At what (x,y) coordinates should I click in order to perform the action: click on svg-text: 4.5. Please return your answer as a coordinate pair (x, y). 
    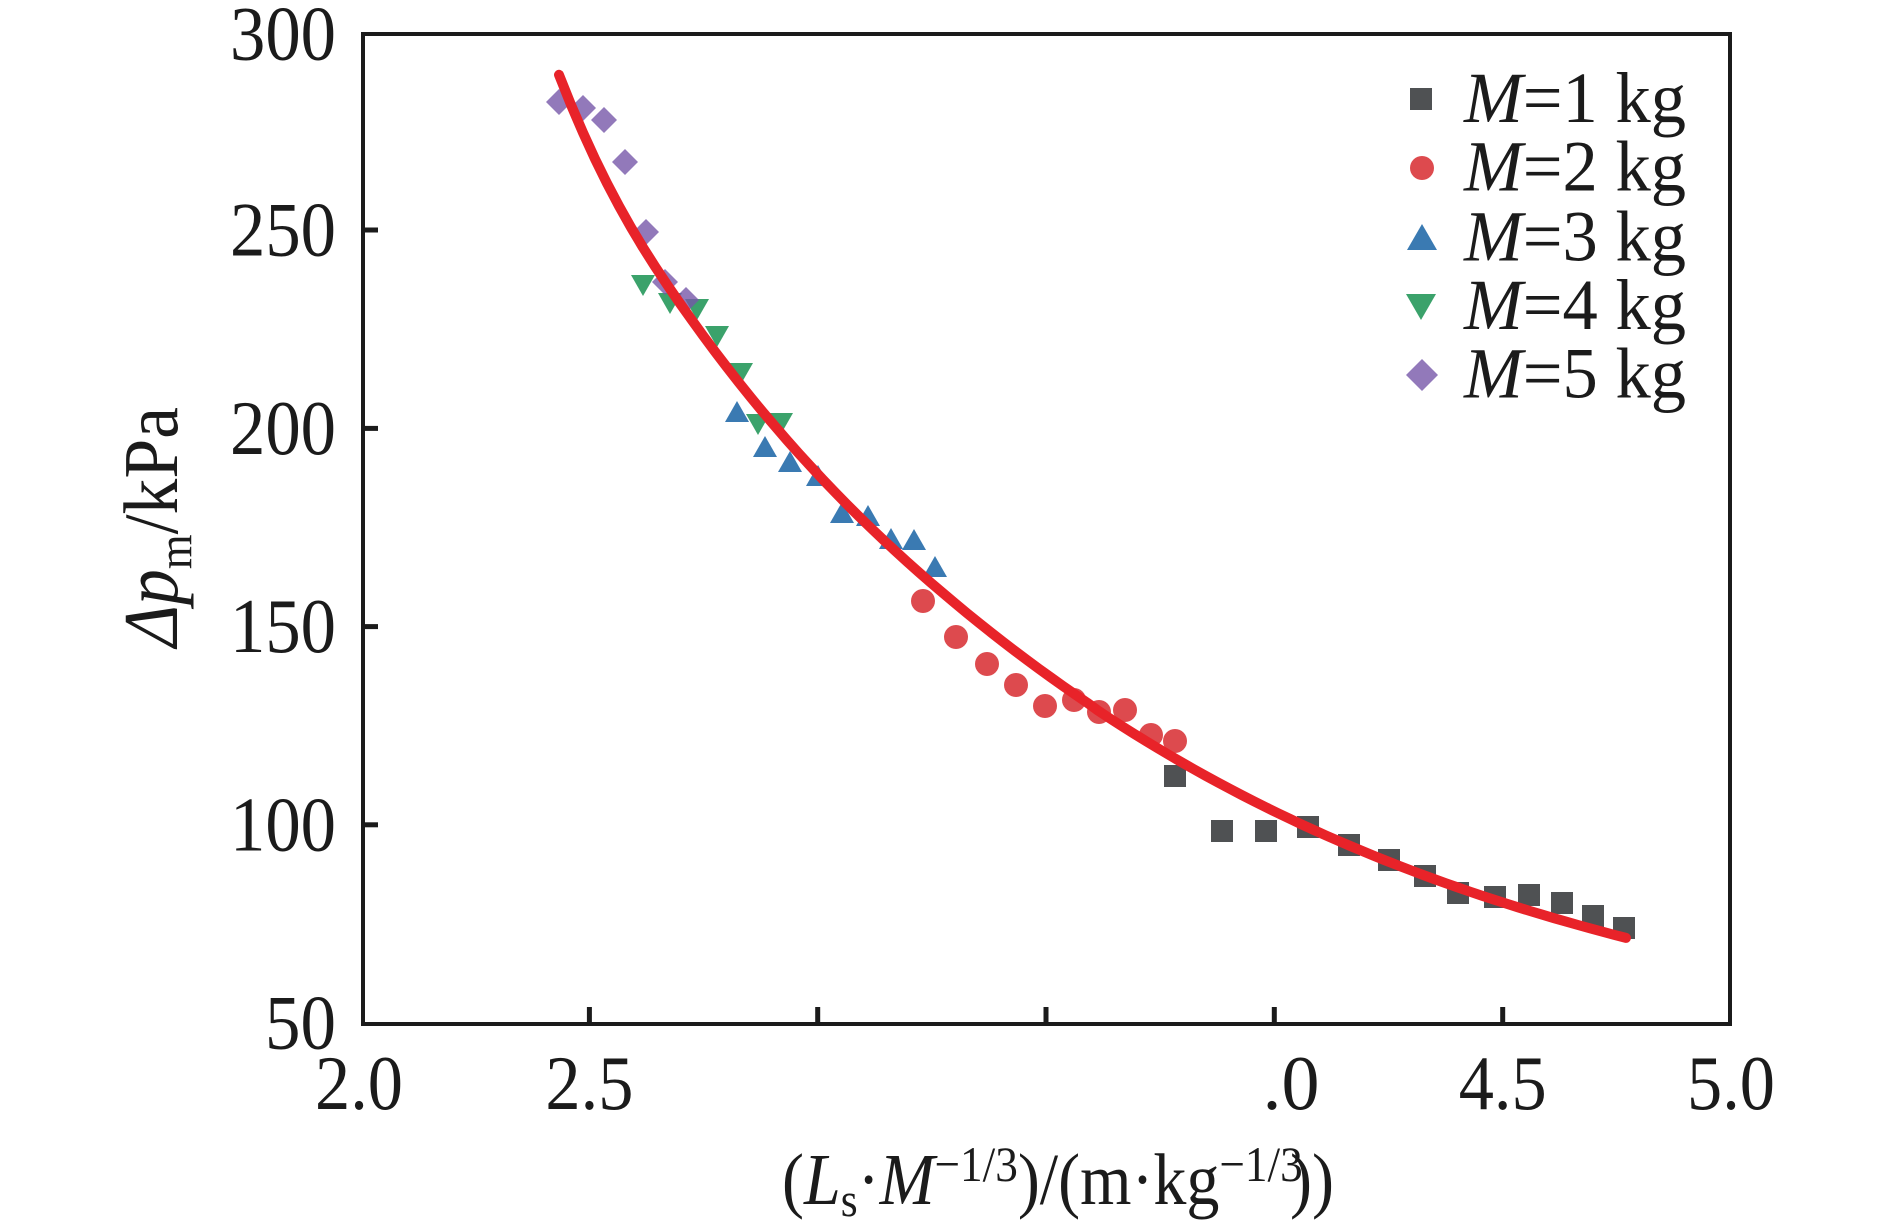
    Looking at the image, I should click on (1503, 1083).